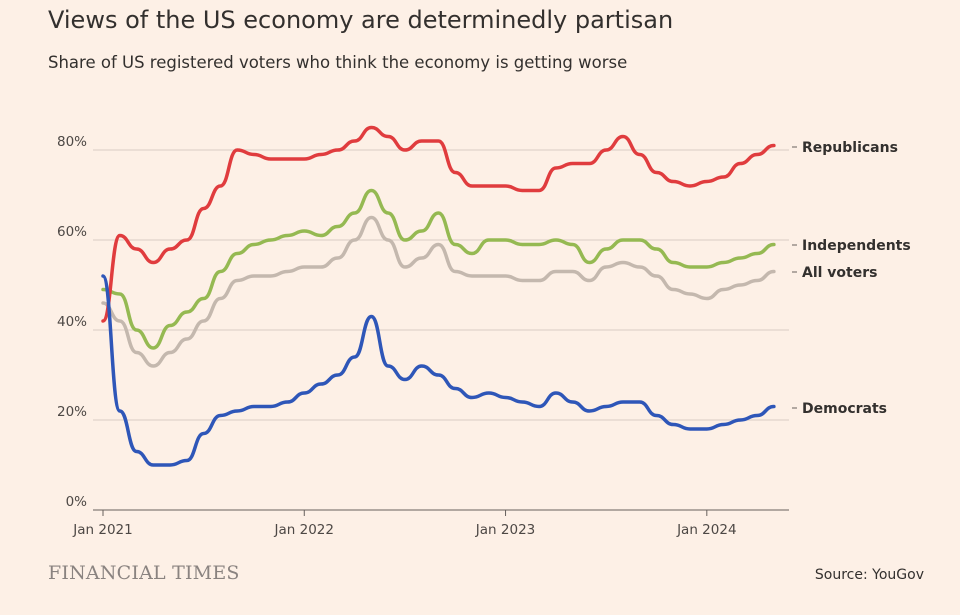 This screenshot has width=960, height=615. What do you see at coordinates (72, 322) in the screenshot?
I see `y-tick-label: 40%` at bounding box center [72, 322].